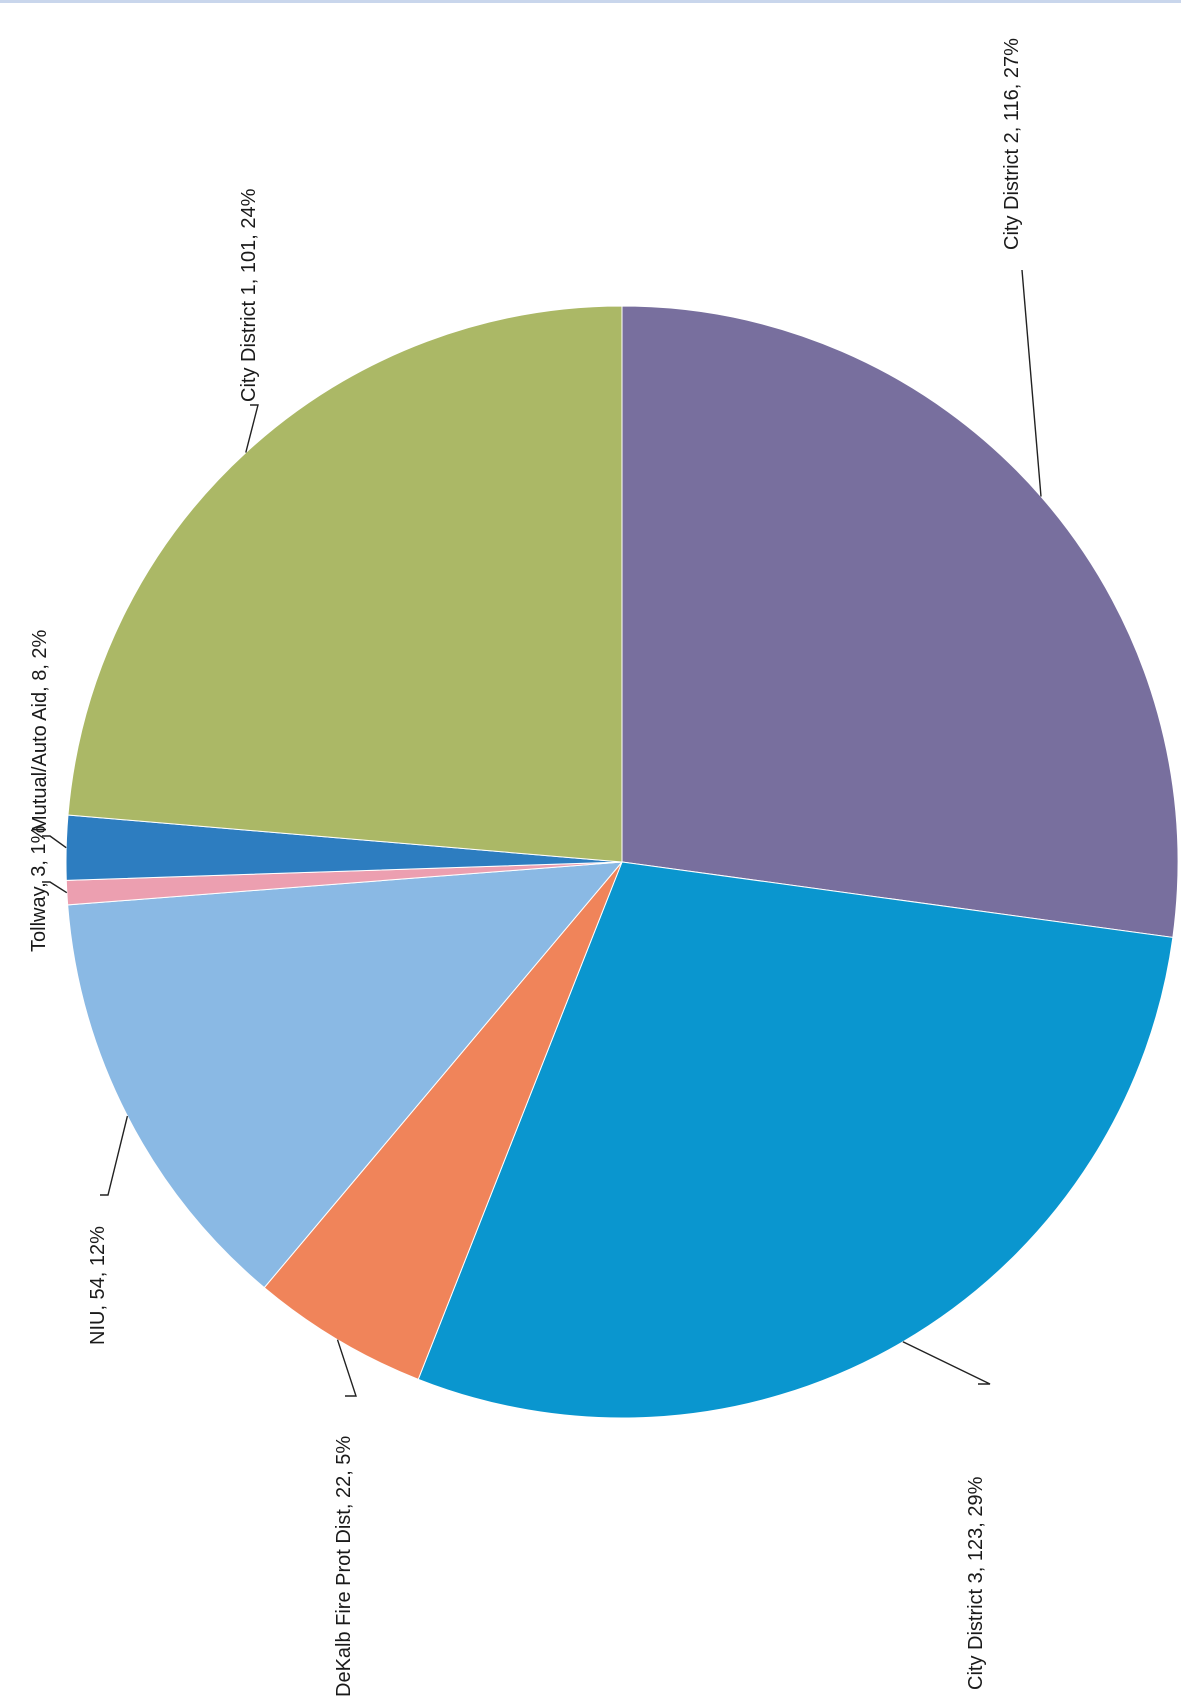 The image size is (1181, 1697). I want to click on leader-line-niu, so click(114, 1155).